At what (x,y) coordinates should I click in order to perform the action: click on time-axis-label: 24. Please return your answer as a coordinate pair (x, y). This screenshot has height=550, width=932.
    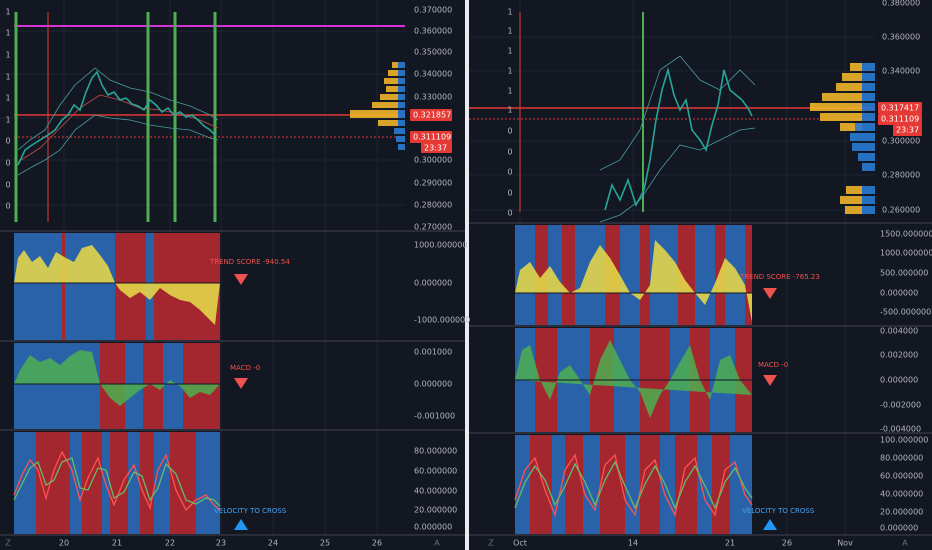
    Looking at the image, I should click on (273, 543).